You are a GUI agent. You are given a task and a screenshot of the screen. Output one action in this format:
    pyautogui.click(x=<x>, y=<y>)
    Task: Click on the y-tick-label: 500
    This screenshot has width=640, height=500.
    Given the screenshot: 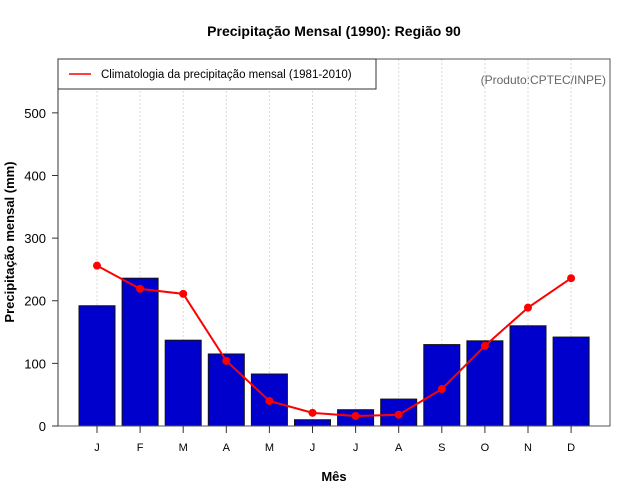 What is the action you would take?
    pyautogui.click(x=35, y=113)
    